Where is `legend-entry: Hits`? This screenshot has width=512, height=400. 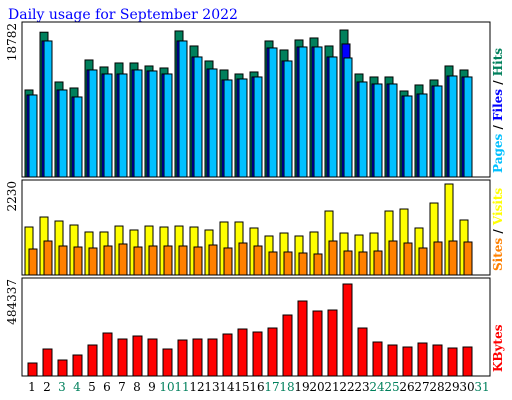
legend-entry: Hits is located at coordinates (498, 62).